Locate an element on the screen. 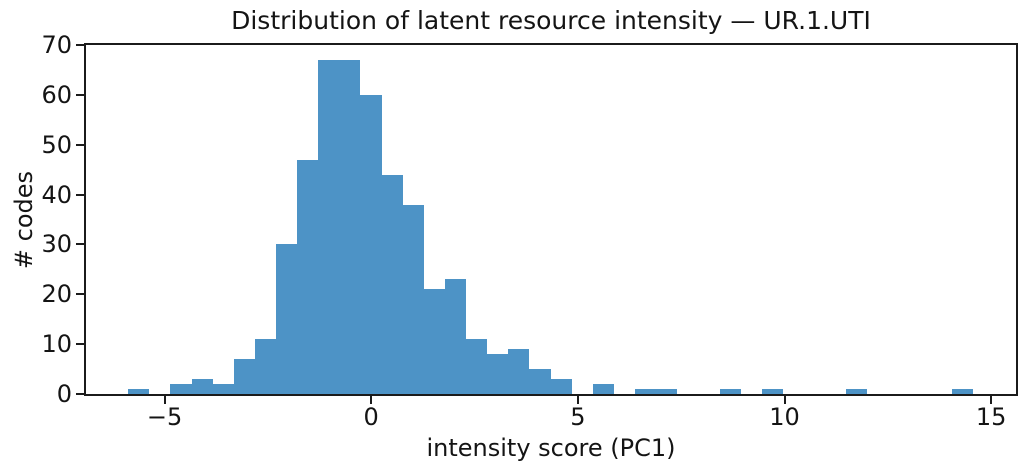  x-tick-label: 15 is located at coordinates (991, 417).